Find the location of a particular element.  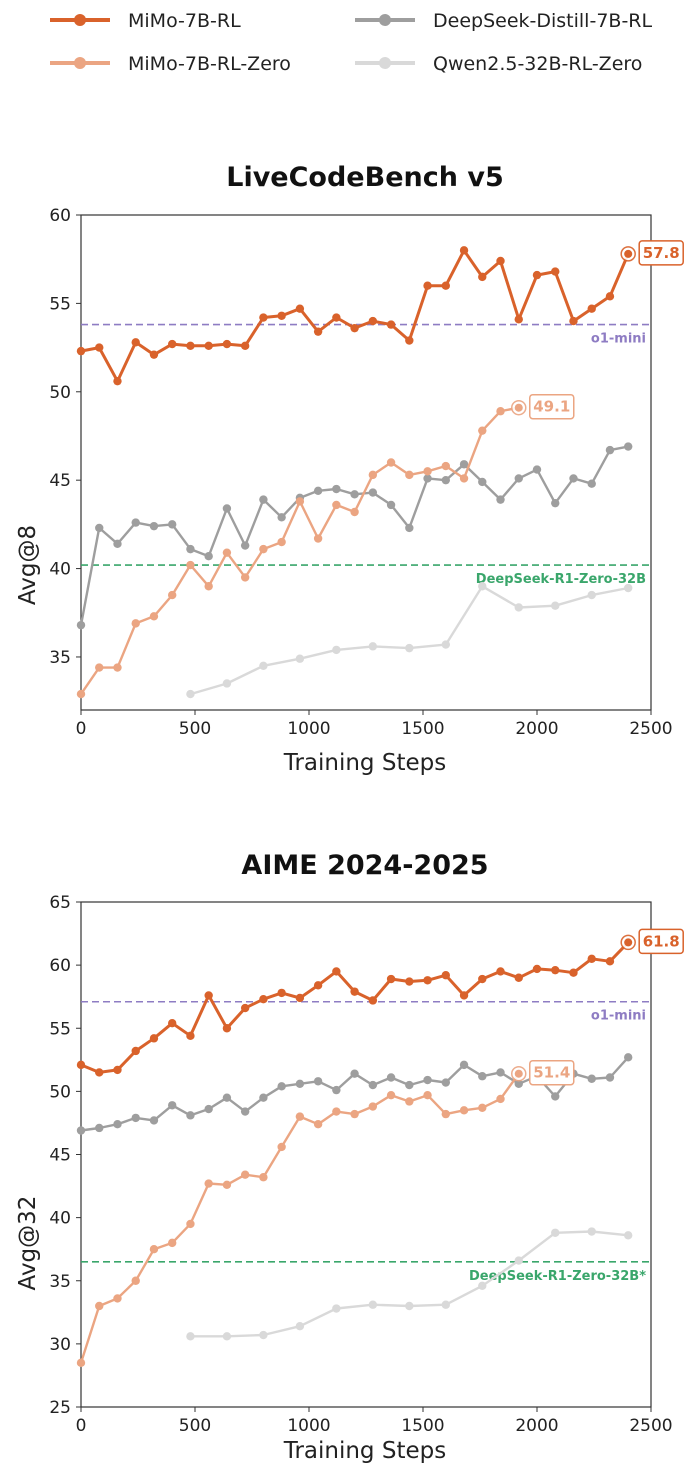

y-tick-label: 55 is located at coordinates (60, 1029).